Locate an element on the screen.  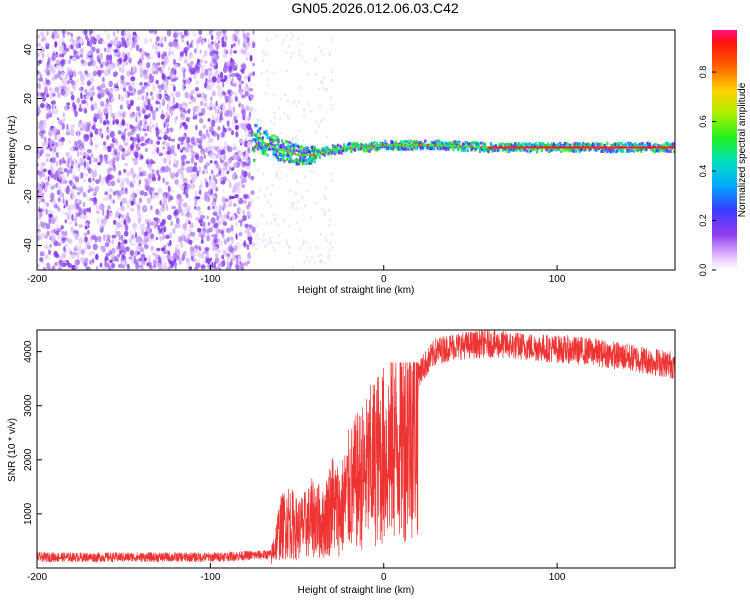
y-tick-label: 1000 is located at coordinates (28, 513).